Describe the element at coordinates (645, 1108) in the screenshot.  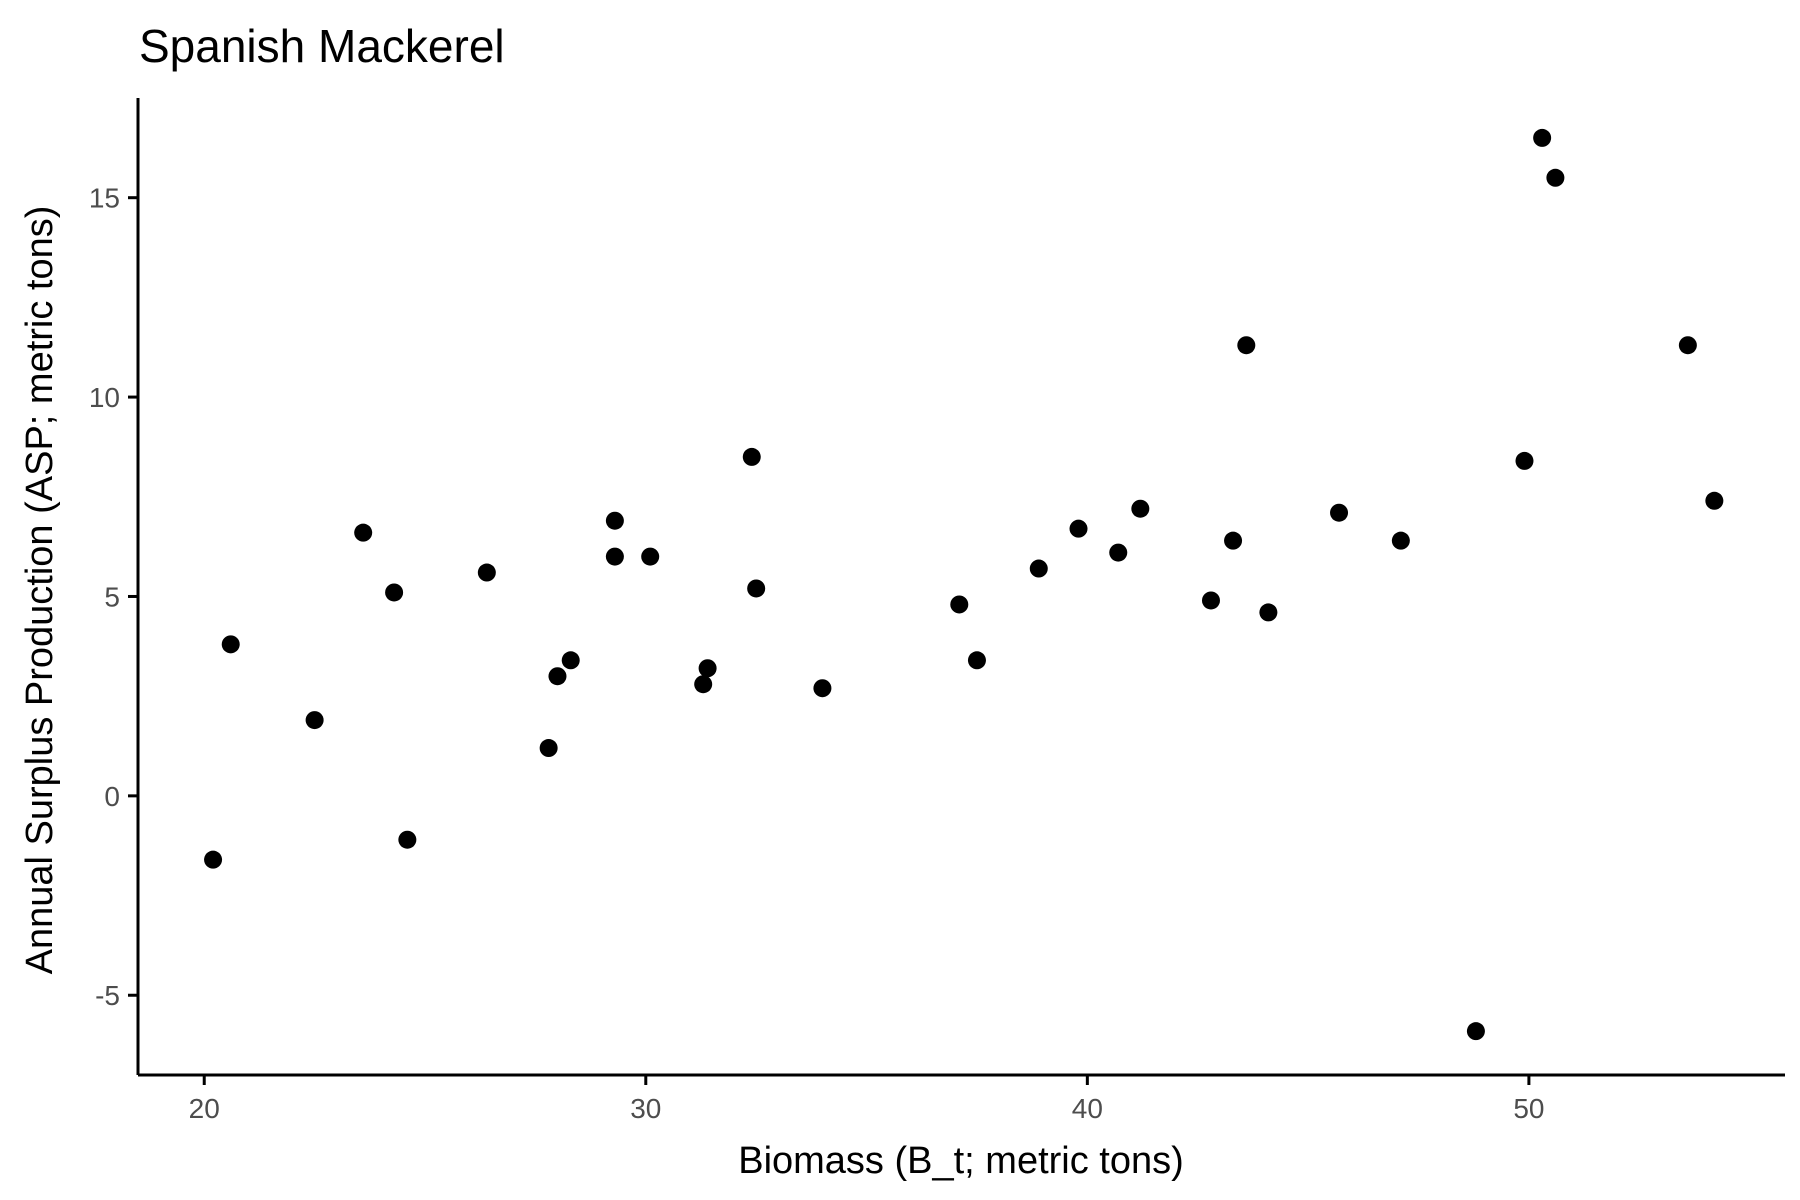
I see `x-tick-label: 30` at that location.